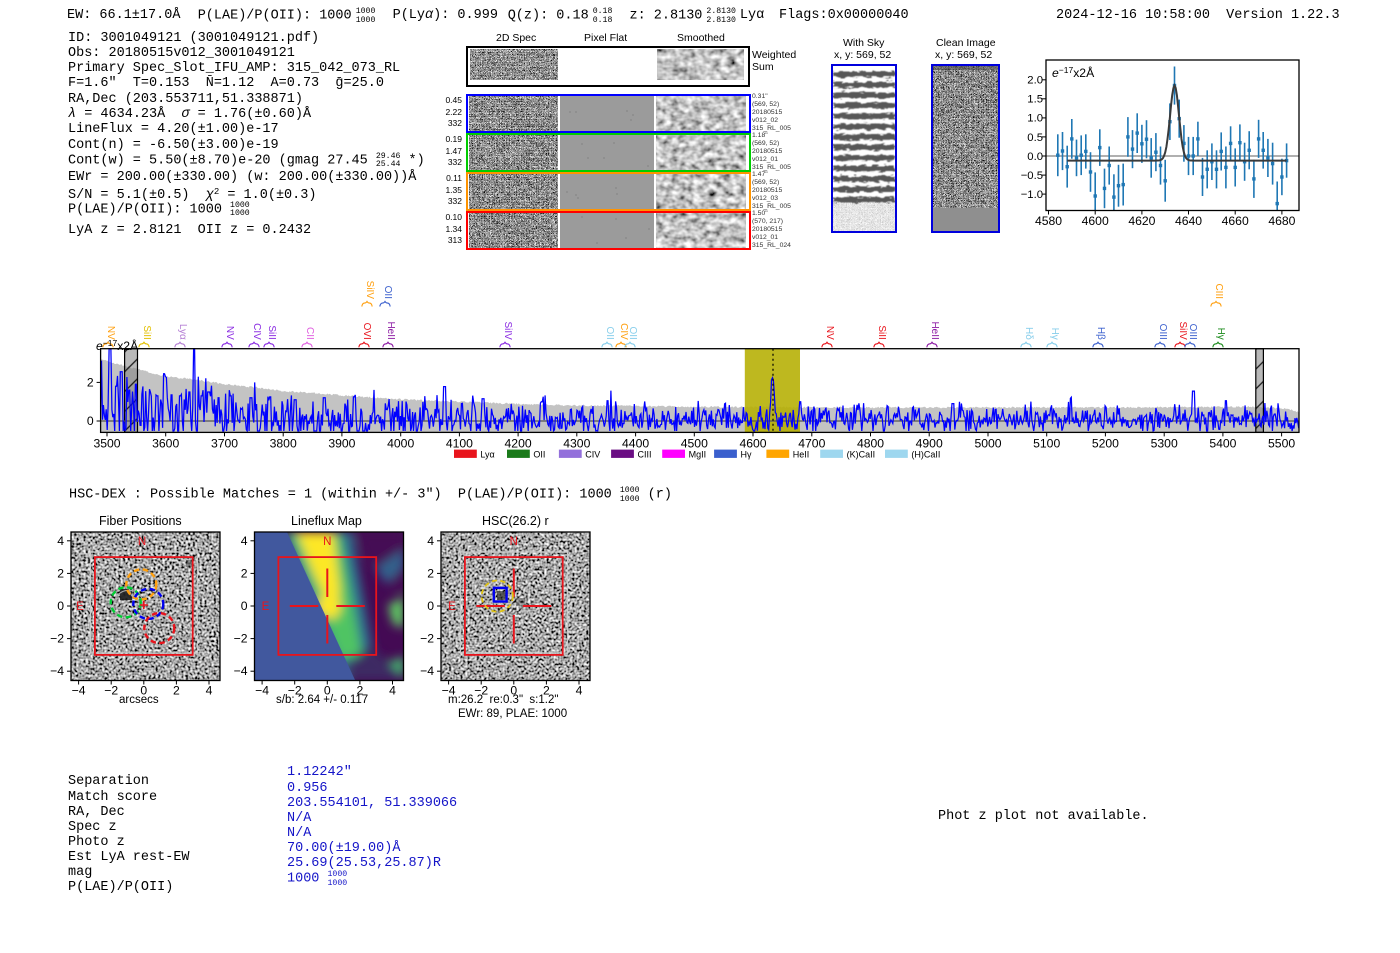  Describe the element at coordinates (1105, 444) in the screenshot. I see `svg-text: 5200` at that location.